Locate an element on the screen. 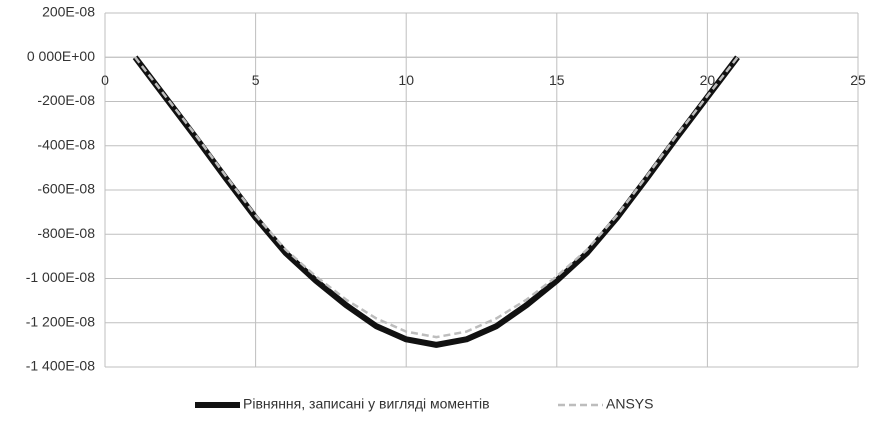 Image resolution: width=874 pixels, height=430 pixels. y-tick-label: 0 000E+00 is located at coordinates (61, 56).